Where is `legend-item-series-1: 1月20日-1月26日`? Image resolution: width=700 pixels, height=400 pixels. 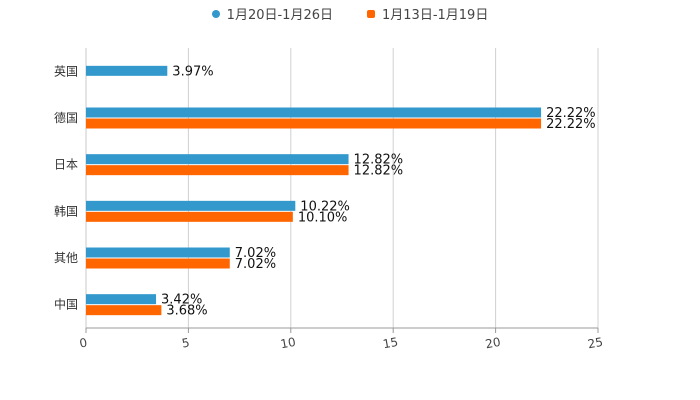 legend-item-series-1: 1月20日-1月26日 is located at coordinates (272, 13).